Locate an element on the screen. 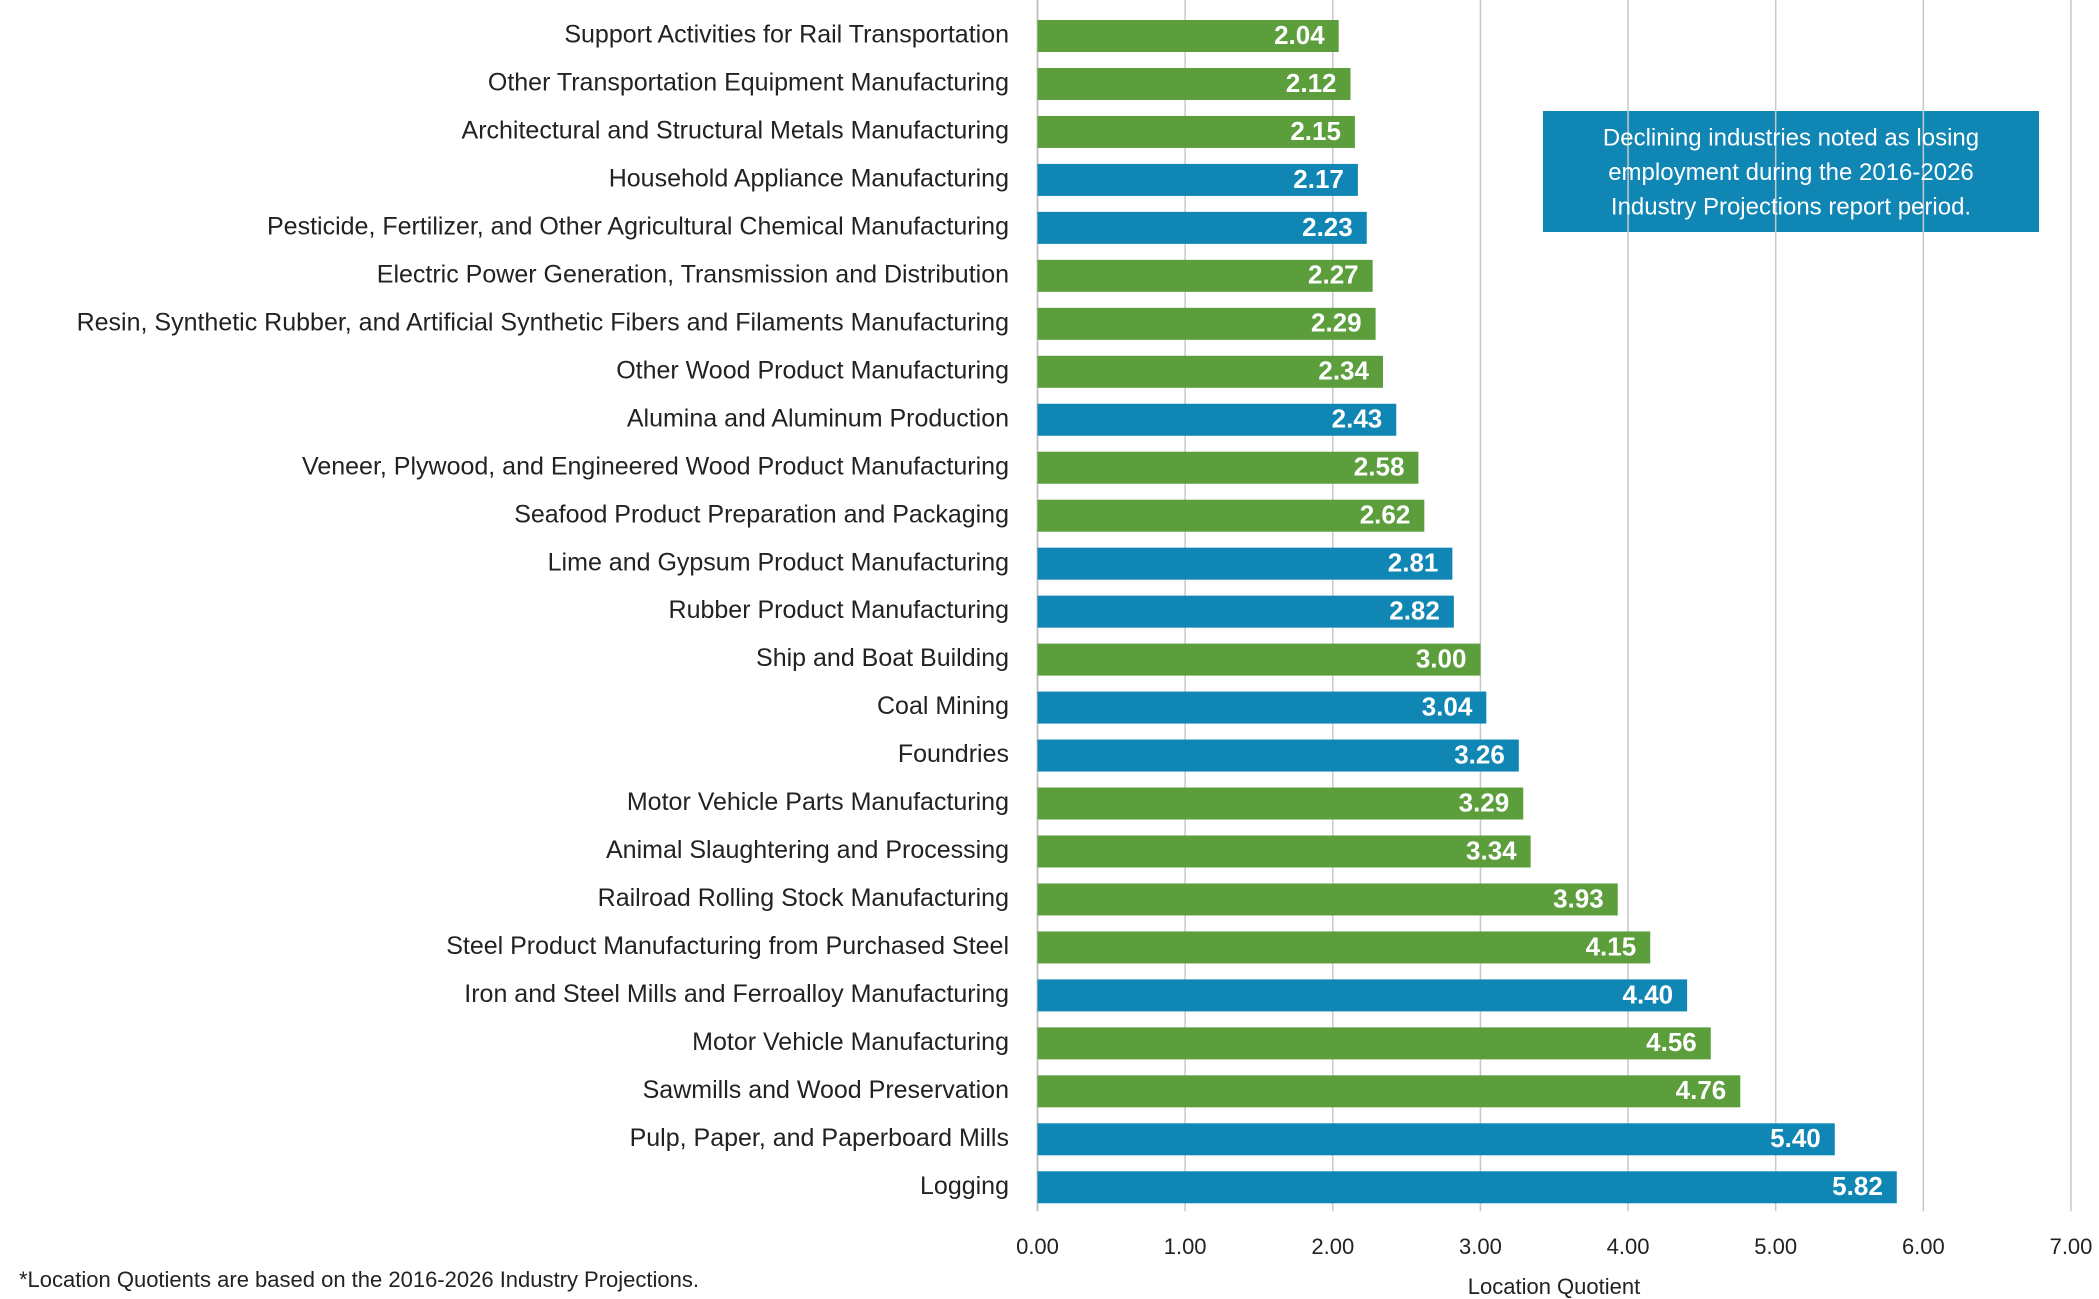  value-label: 4.40 is located at coordinates (1648, 994).